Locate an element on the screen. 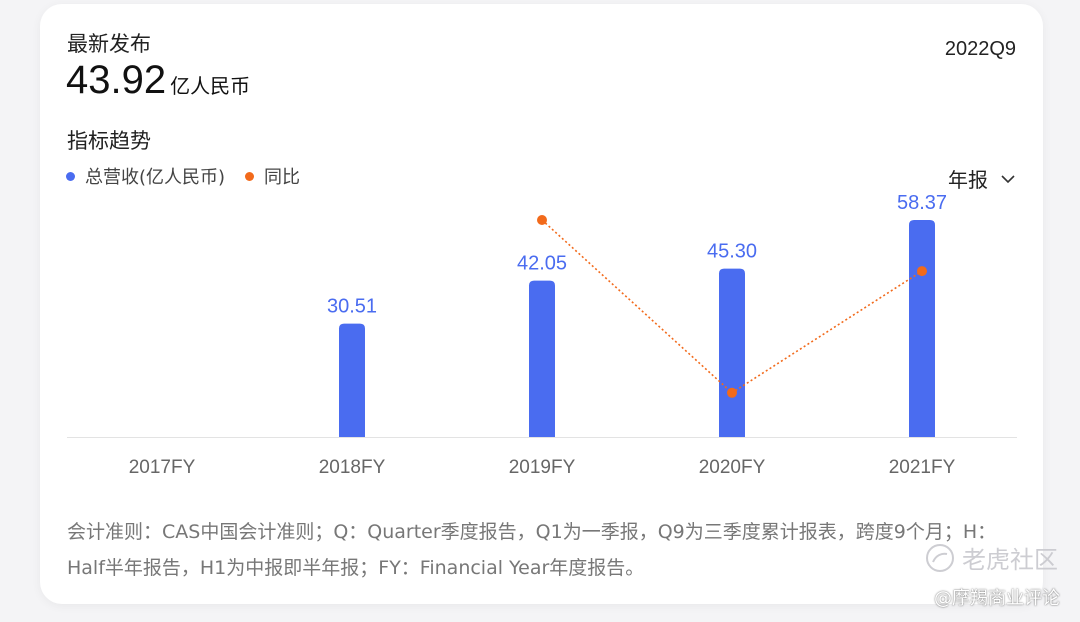 The height and width of the screenshot is (622, 1080). chart-legend: 总营收(亿人民币) 同比 is located at coordinates (193, 176).